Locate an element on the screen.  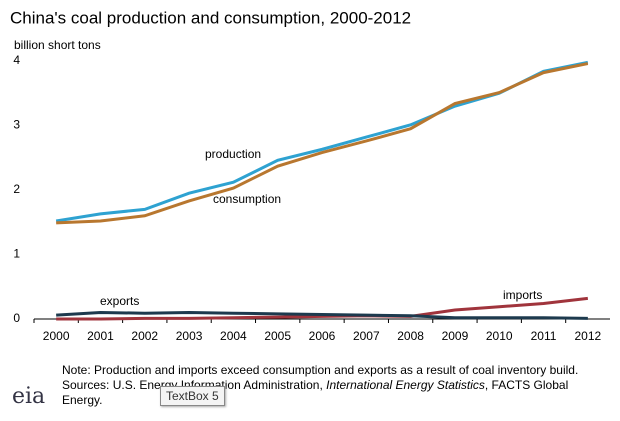
y-tick-label: 0 is located at coordinates (16, 318).